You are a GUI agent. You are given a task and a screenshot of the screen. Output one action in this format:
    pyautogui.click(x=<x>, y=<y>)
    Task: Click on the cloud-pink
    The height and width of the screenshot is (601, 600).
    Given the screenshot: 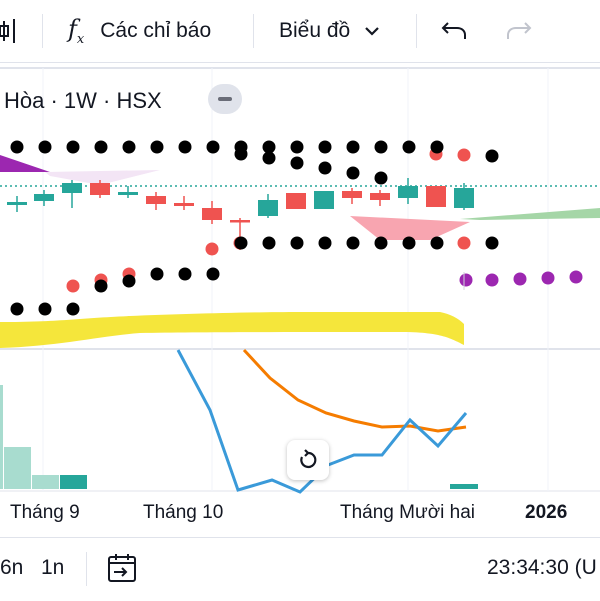 What is the action you would take?
    pyautogui.click(x=410, y=228)
    